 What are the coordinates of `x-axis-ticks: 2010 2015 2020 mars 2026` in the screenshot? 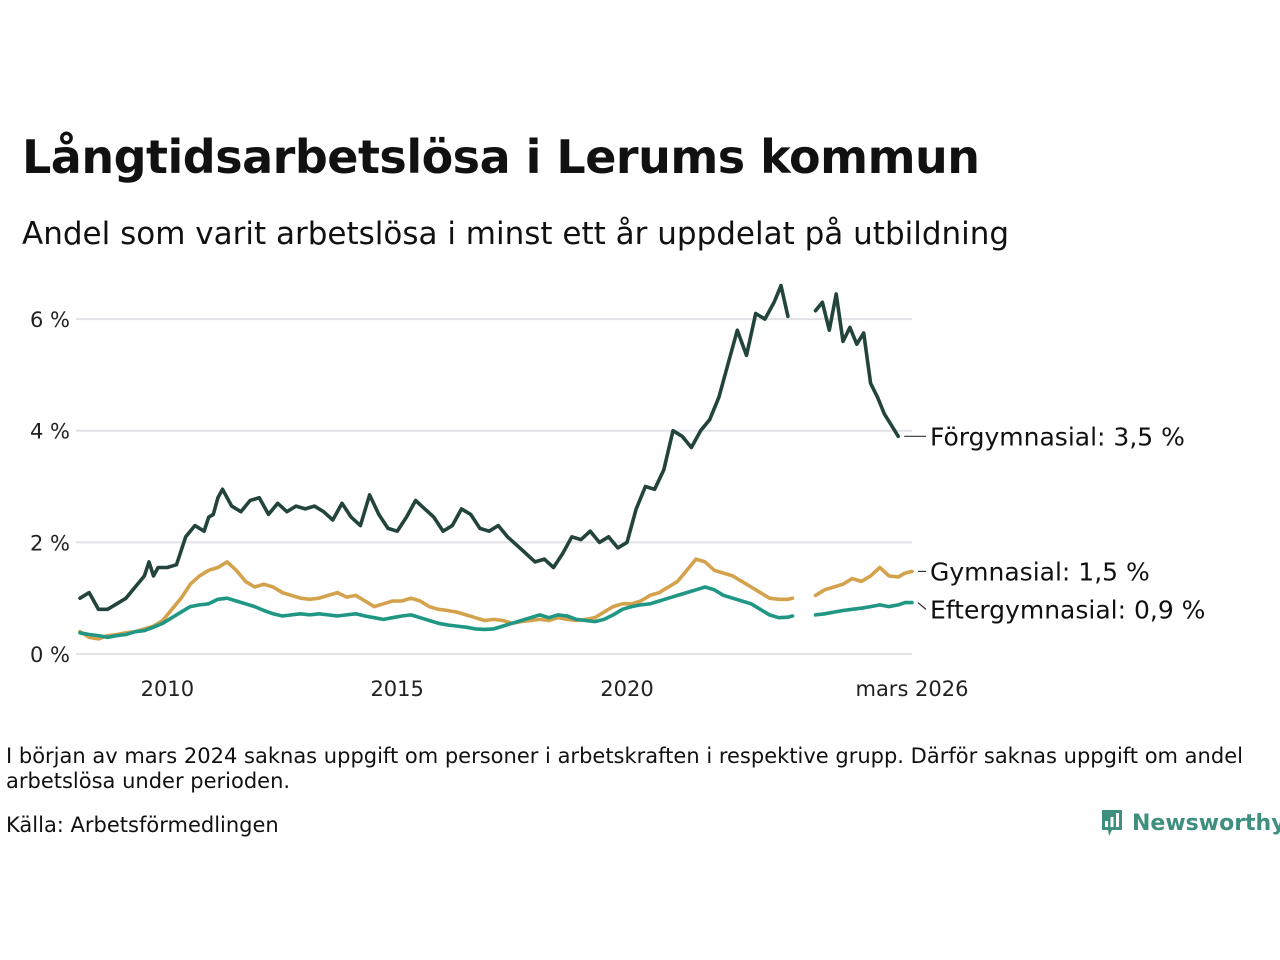 It's located at (555, 689).